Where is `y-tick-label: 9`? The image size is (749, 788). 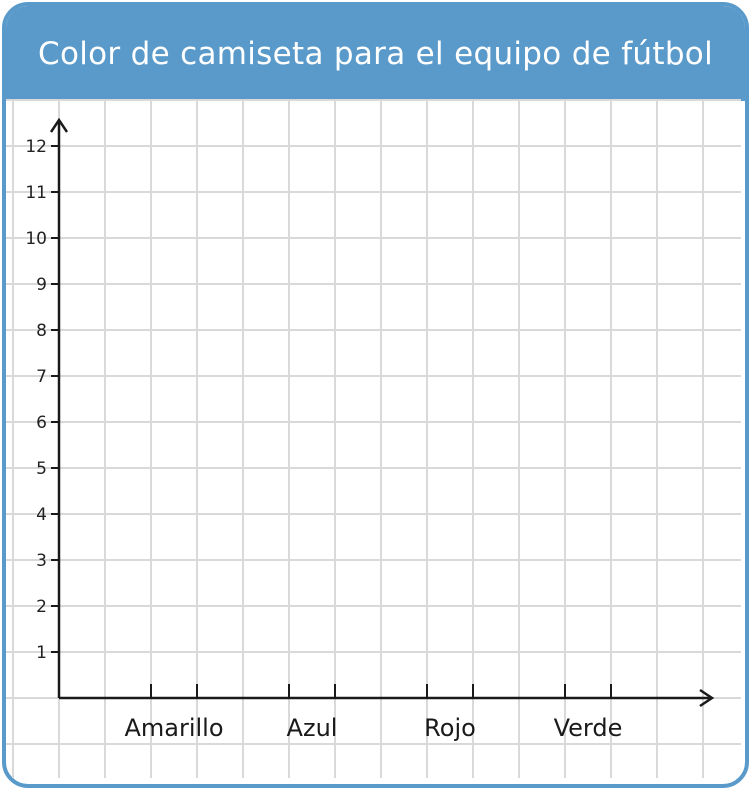
y-tick-label: 9 is located at coordinates (41, 285).